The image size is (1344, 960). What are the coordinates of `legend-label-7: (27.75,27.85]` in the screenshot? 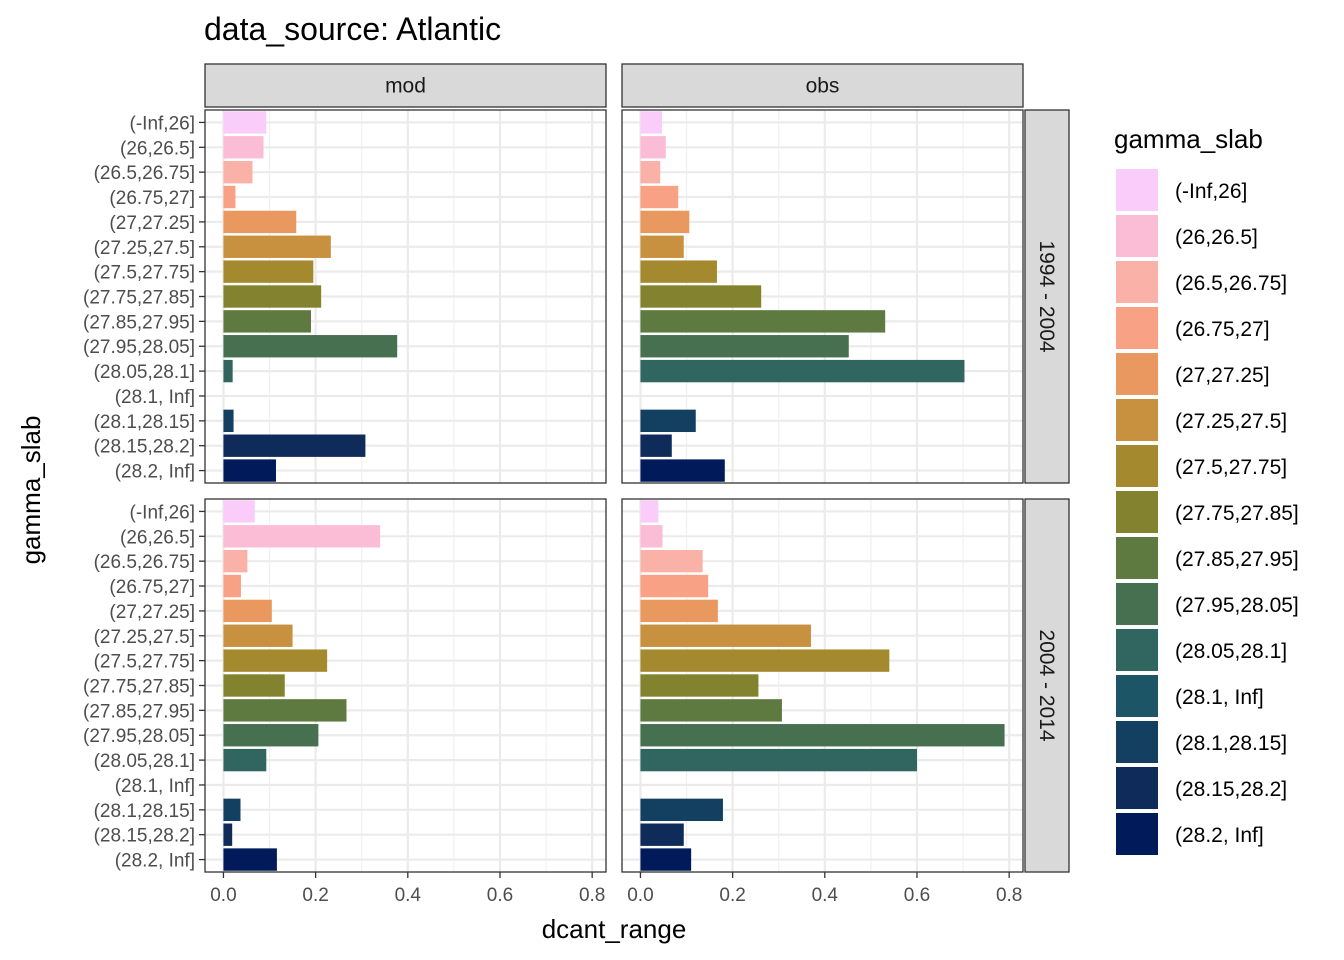 It's located at (1237, 513).